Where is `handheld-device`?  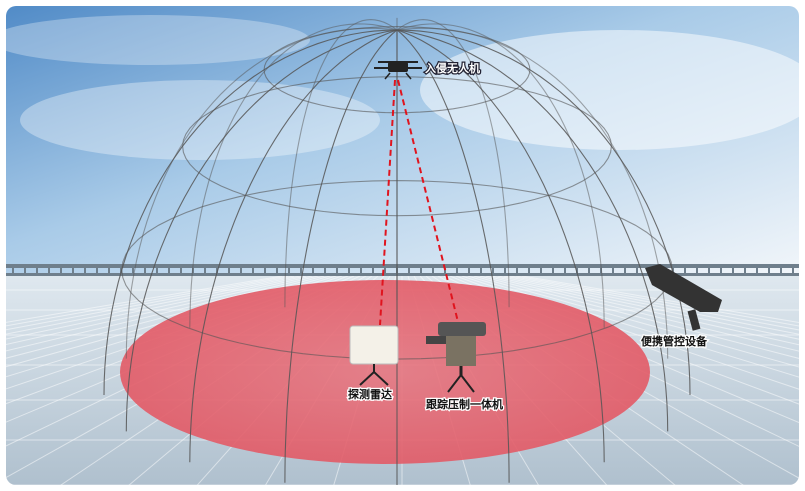 handheld-device is located at coordinates (683, 297).